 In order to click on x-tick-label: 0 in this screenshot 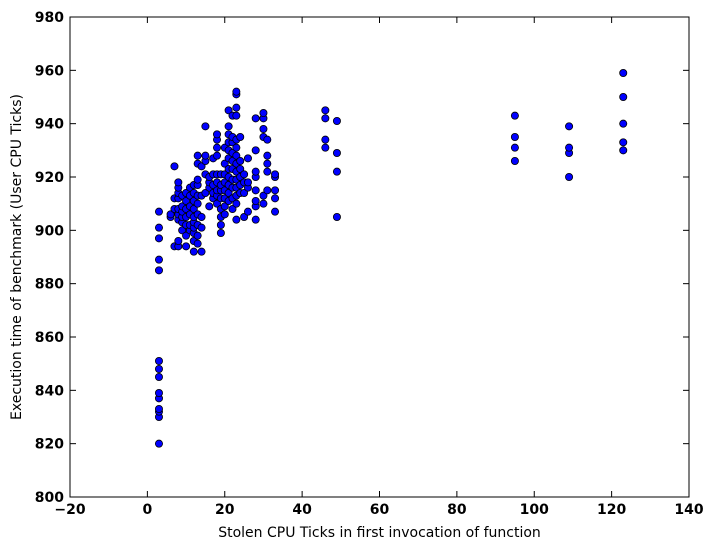, I will do `click(148, 510)`.